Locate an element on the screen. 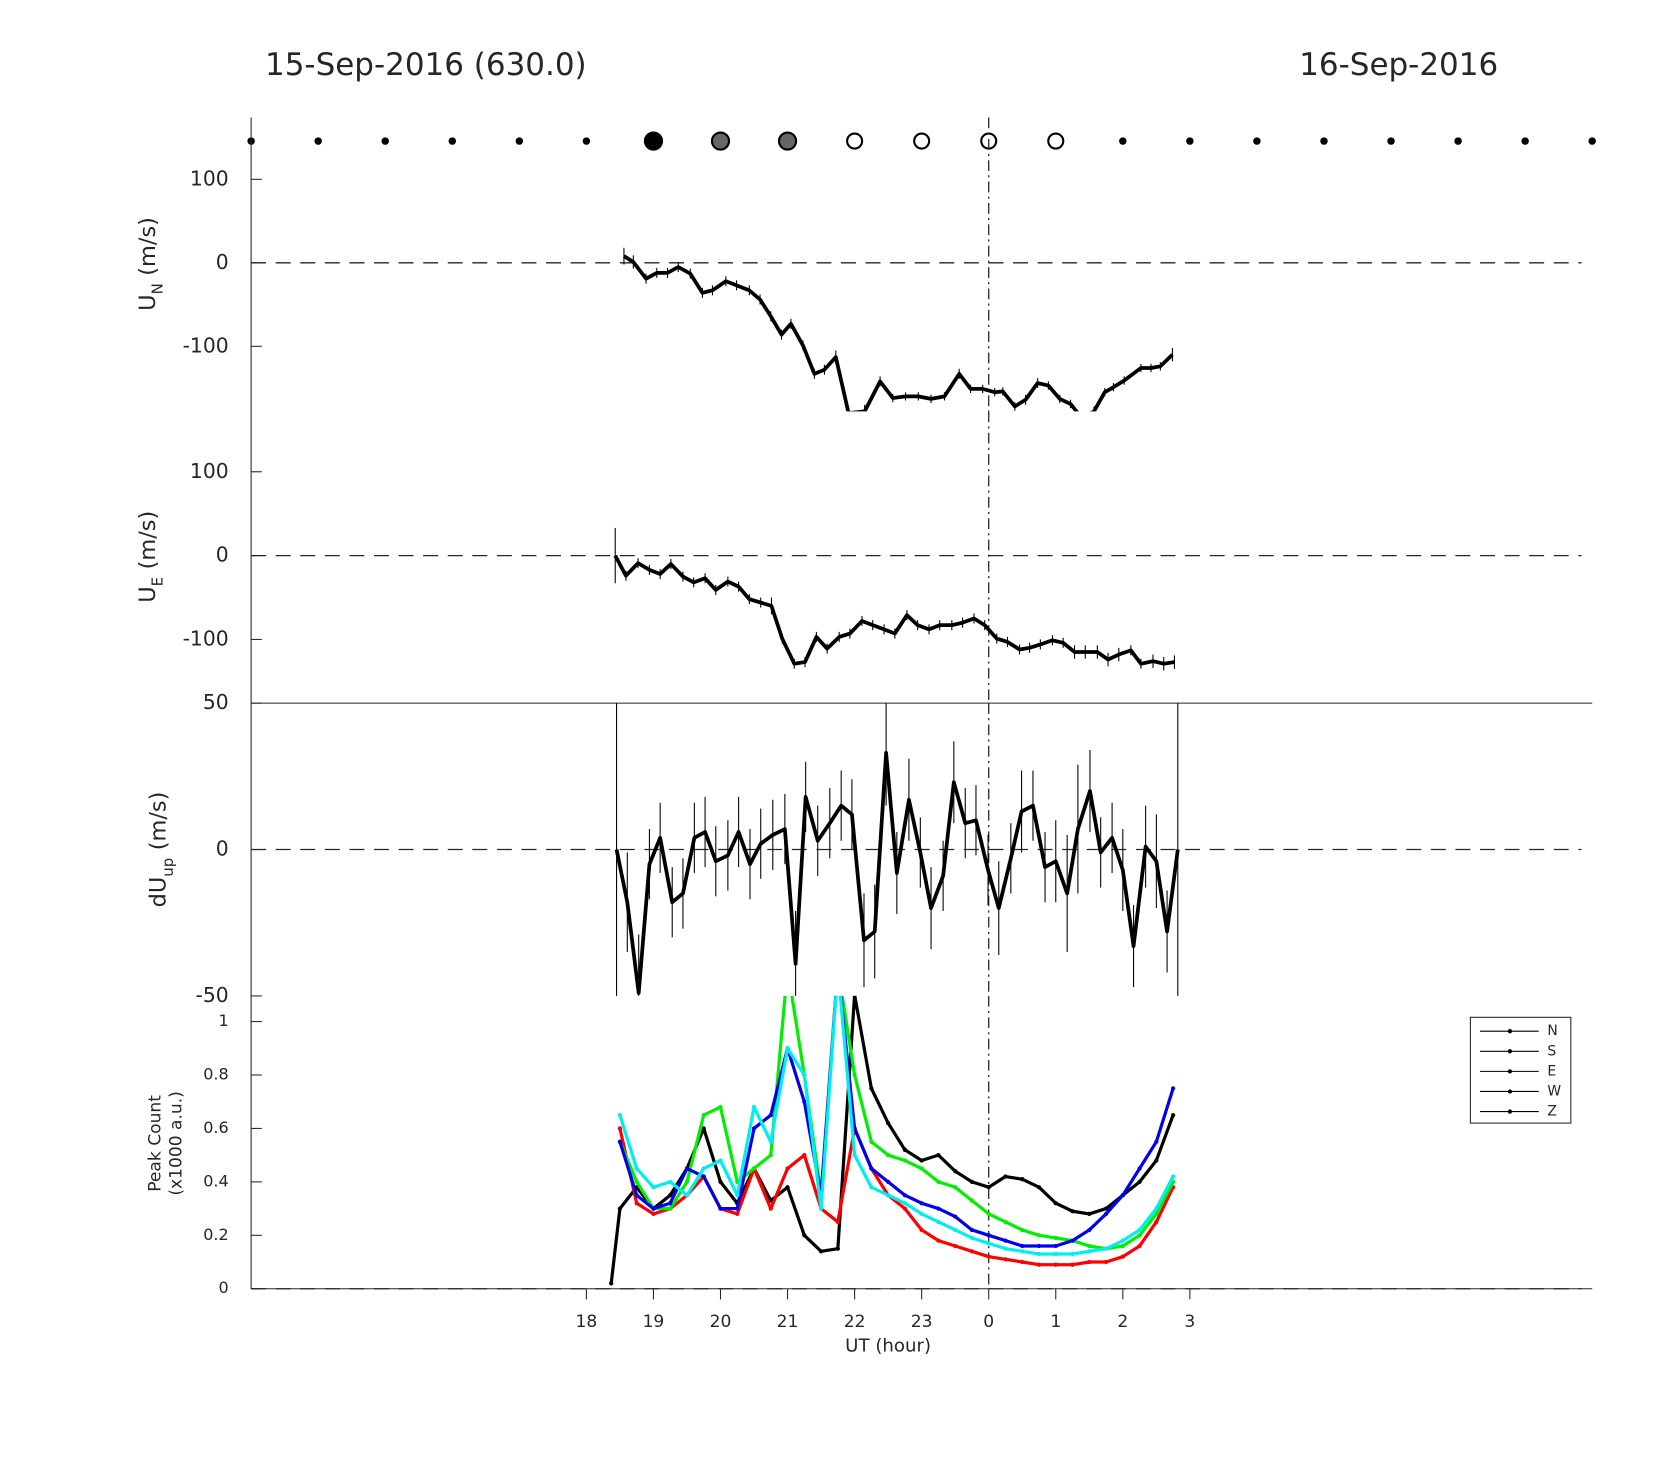 This screenshot has height=1458, width=1667. x-tick-label: 23 is located at coordinates (922, 1322).